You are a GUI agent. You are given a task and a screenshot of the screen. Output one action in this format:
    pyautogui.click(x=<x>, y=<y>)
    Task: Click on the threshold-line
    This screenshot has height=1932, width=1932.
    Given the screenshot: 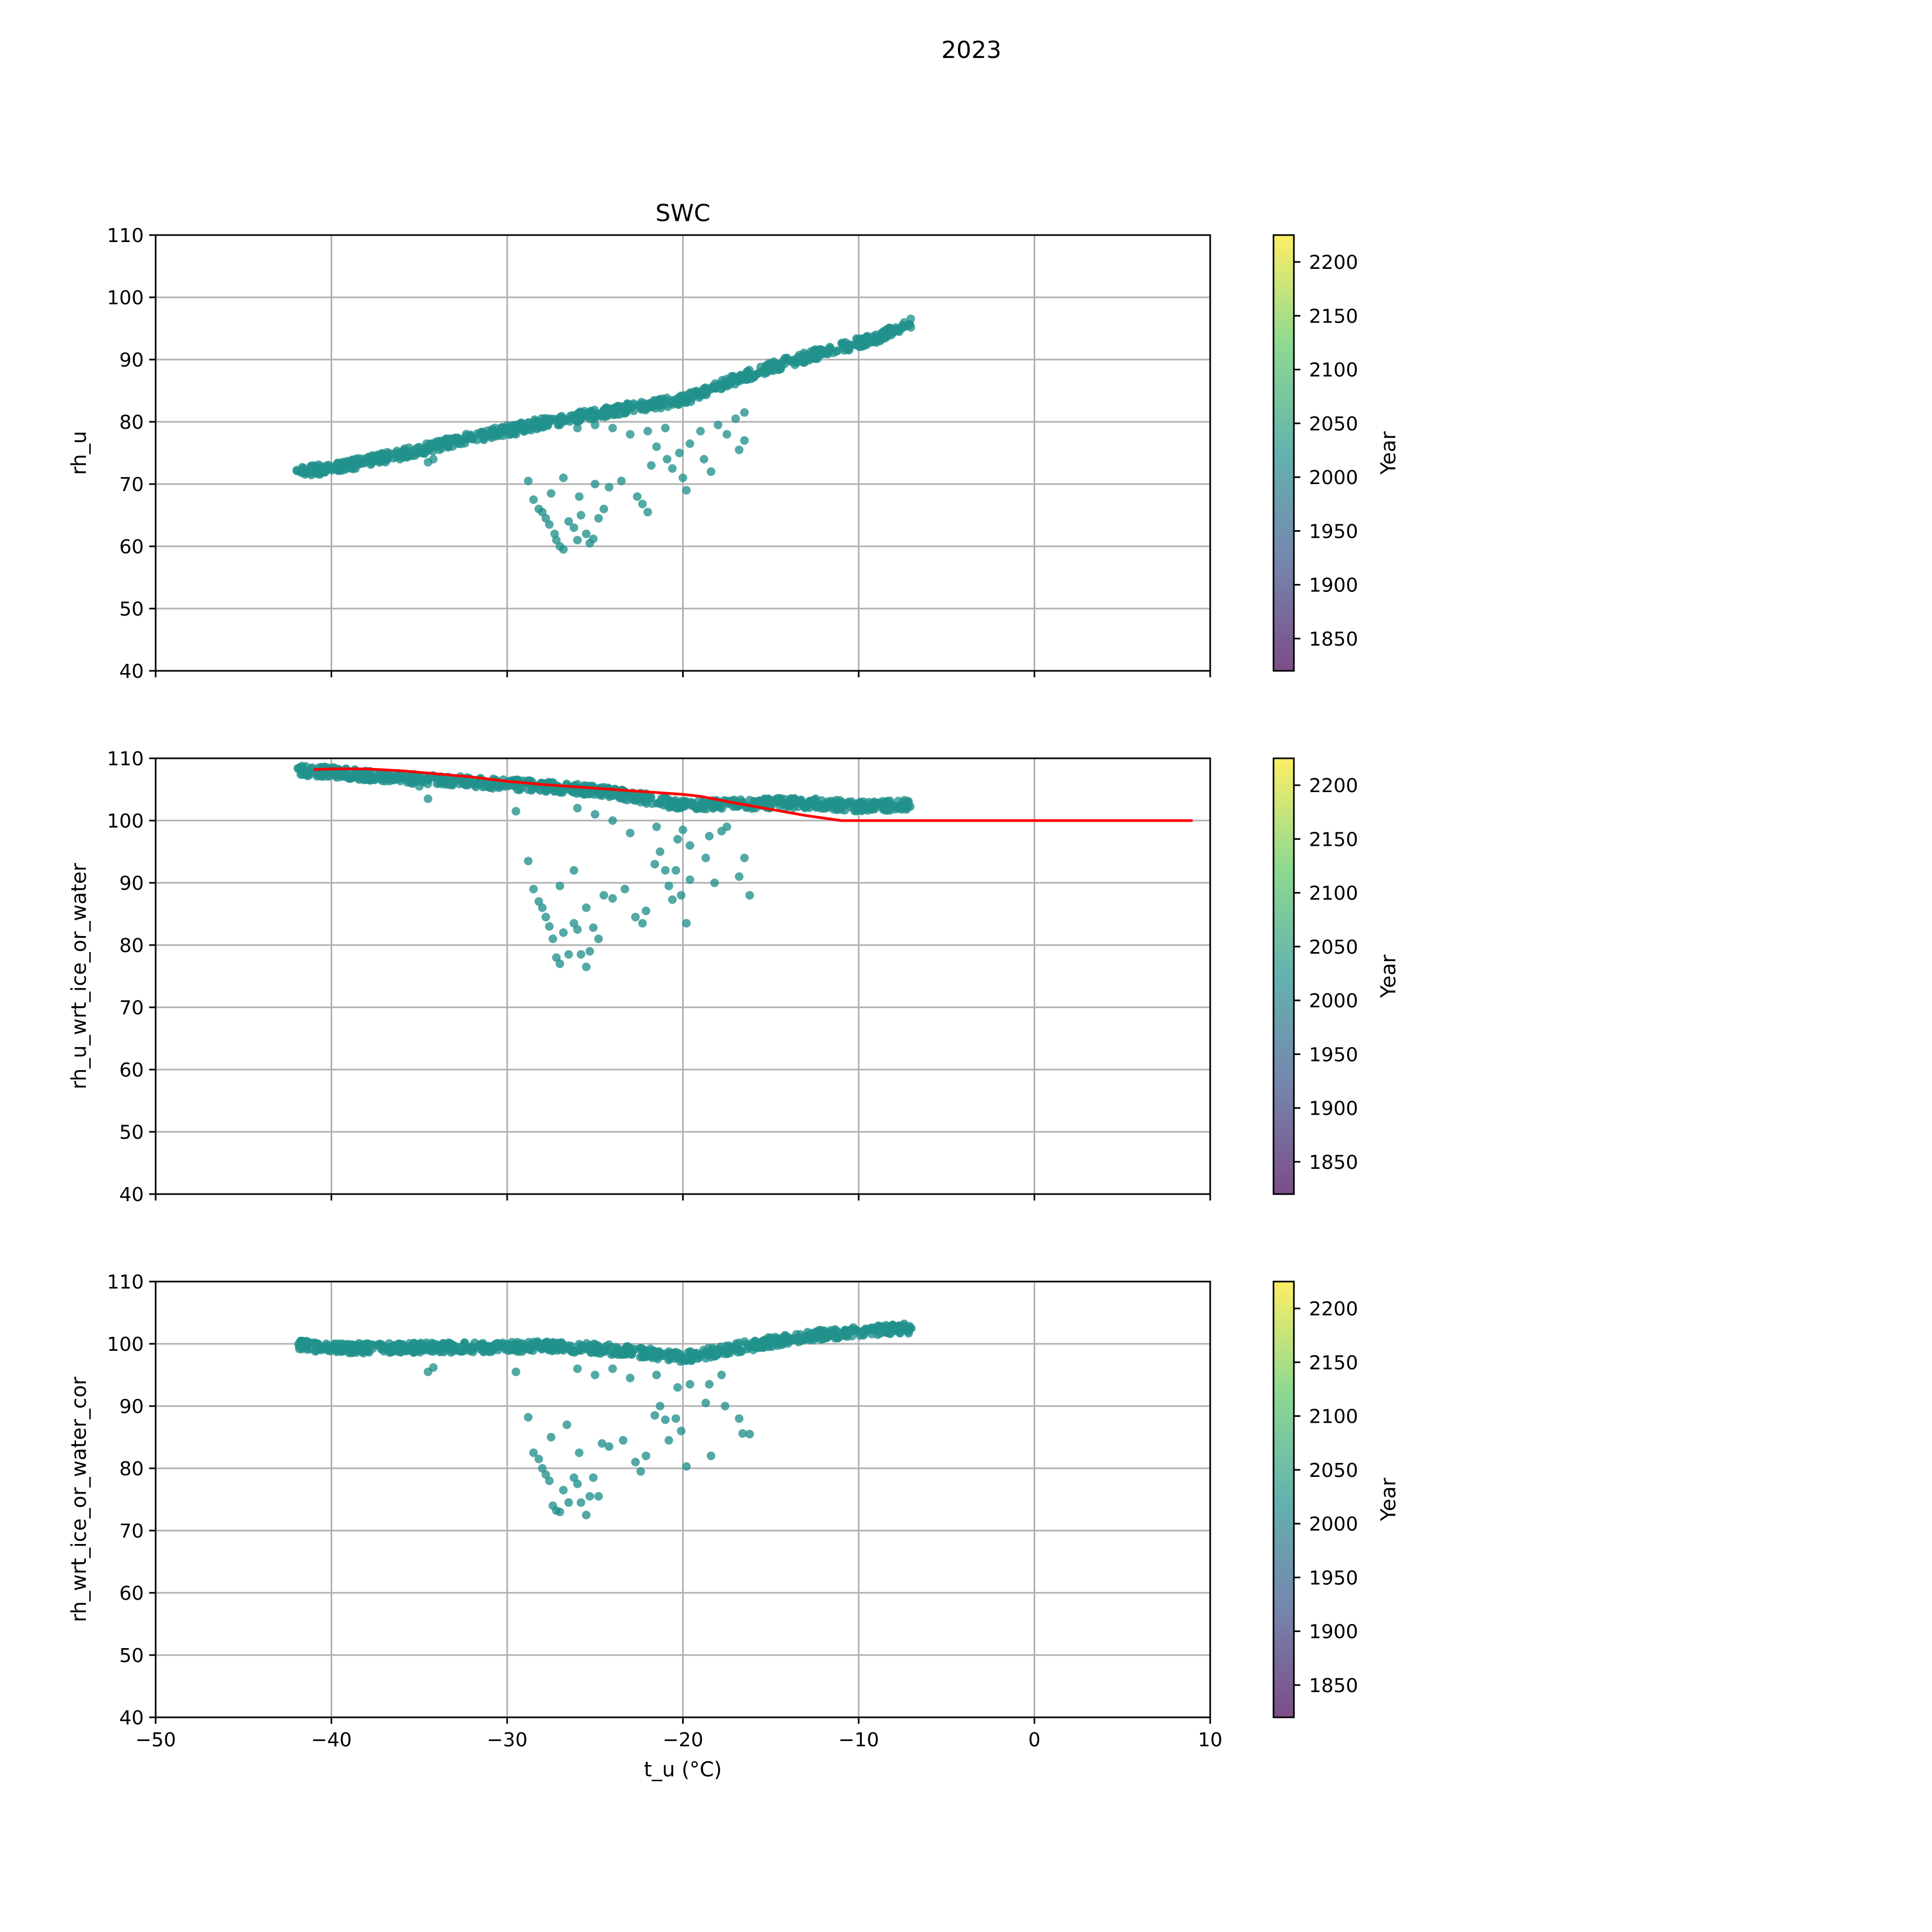 What is the action you would take?
    pyautogui.click(x=753, y=794)
    